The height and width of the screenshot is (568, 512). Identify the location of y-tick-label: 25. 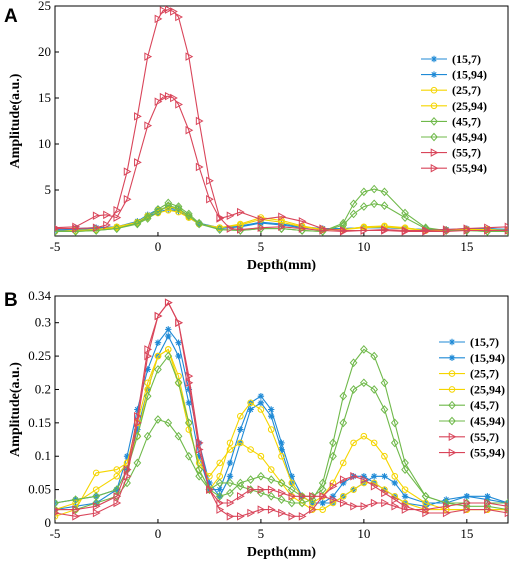
(44, 6).